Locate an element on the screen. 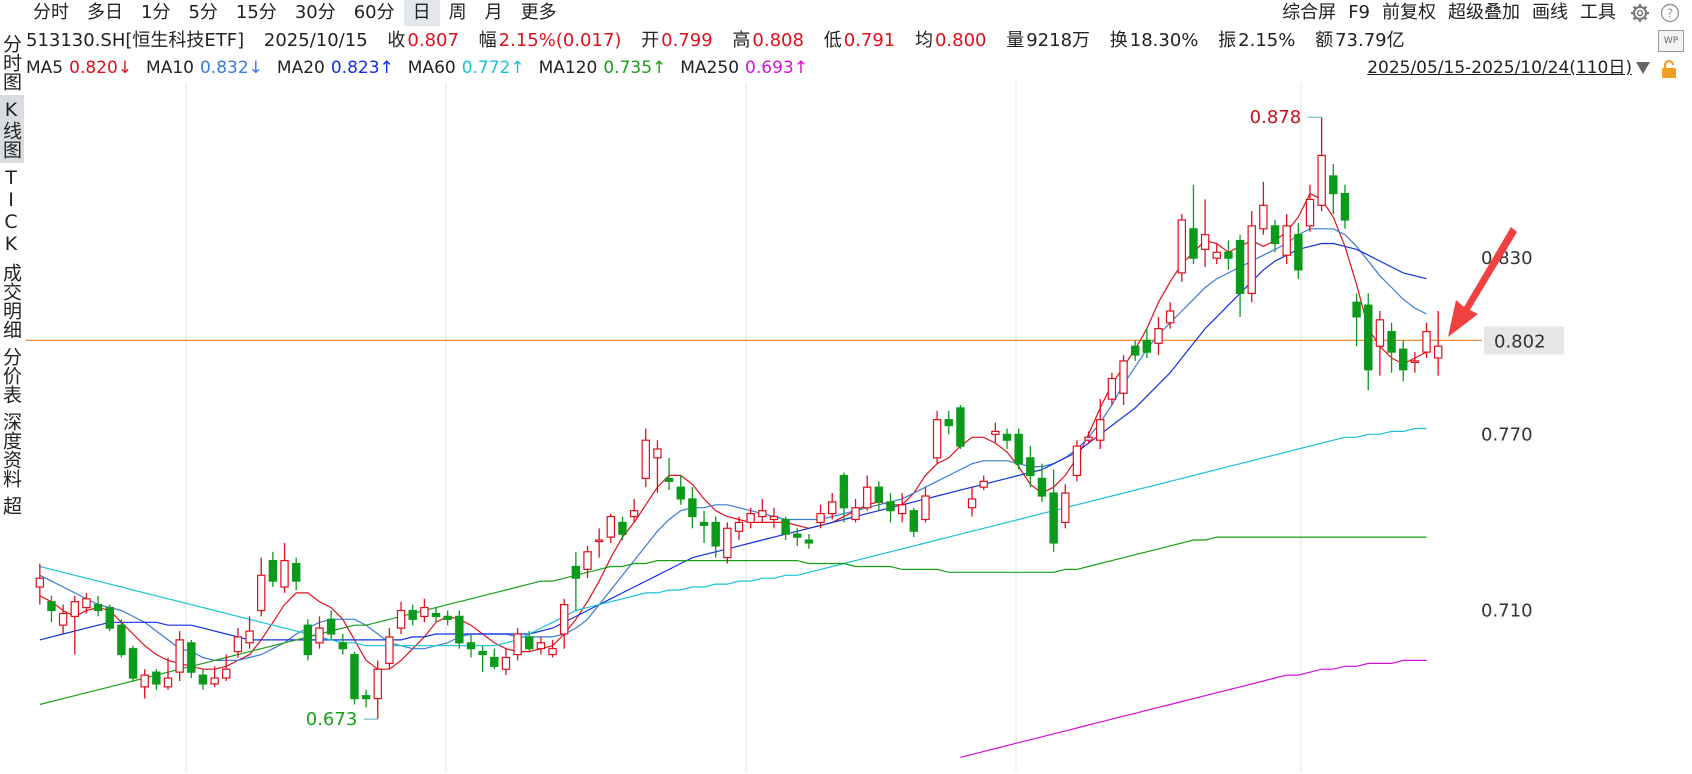 This screenshot has height=774, width=1692. volume-label: 量 is located at coordinates (1015, 40).